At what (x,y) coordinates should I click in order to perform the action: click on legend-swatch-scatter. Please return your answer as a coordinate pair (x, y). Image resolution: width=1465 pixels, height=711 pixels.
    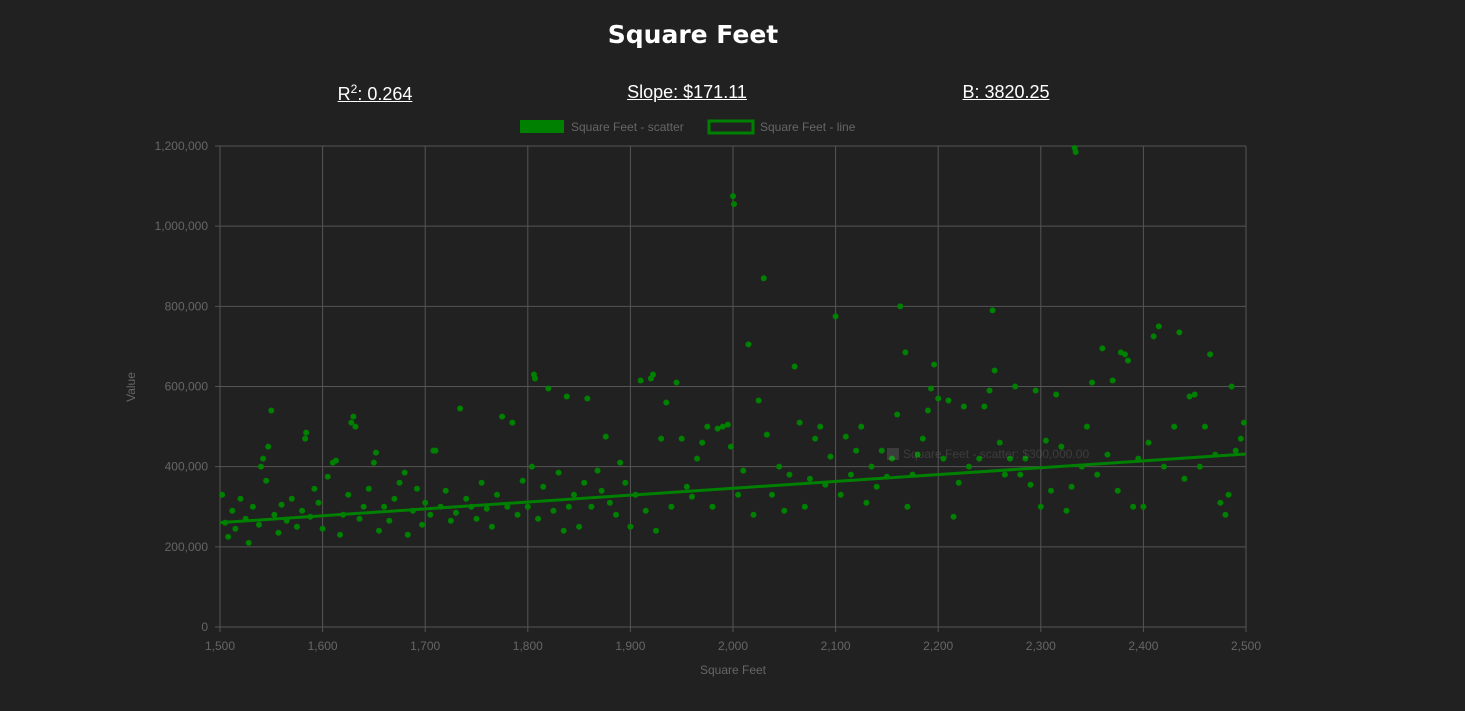
    Looking at the image, I should click on (542, 126).